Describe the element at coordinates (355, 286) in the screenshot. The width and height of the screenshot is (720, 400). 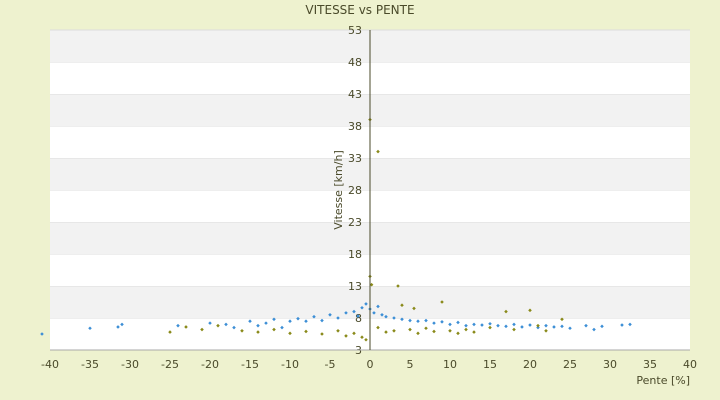
I see `y-tick-label: 13` at that location.